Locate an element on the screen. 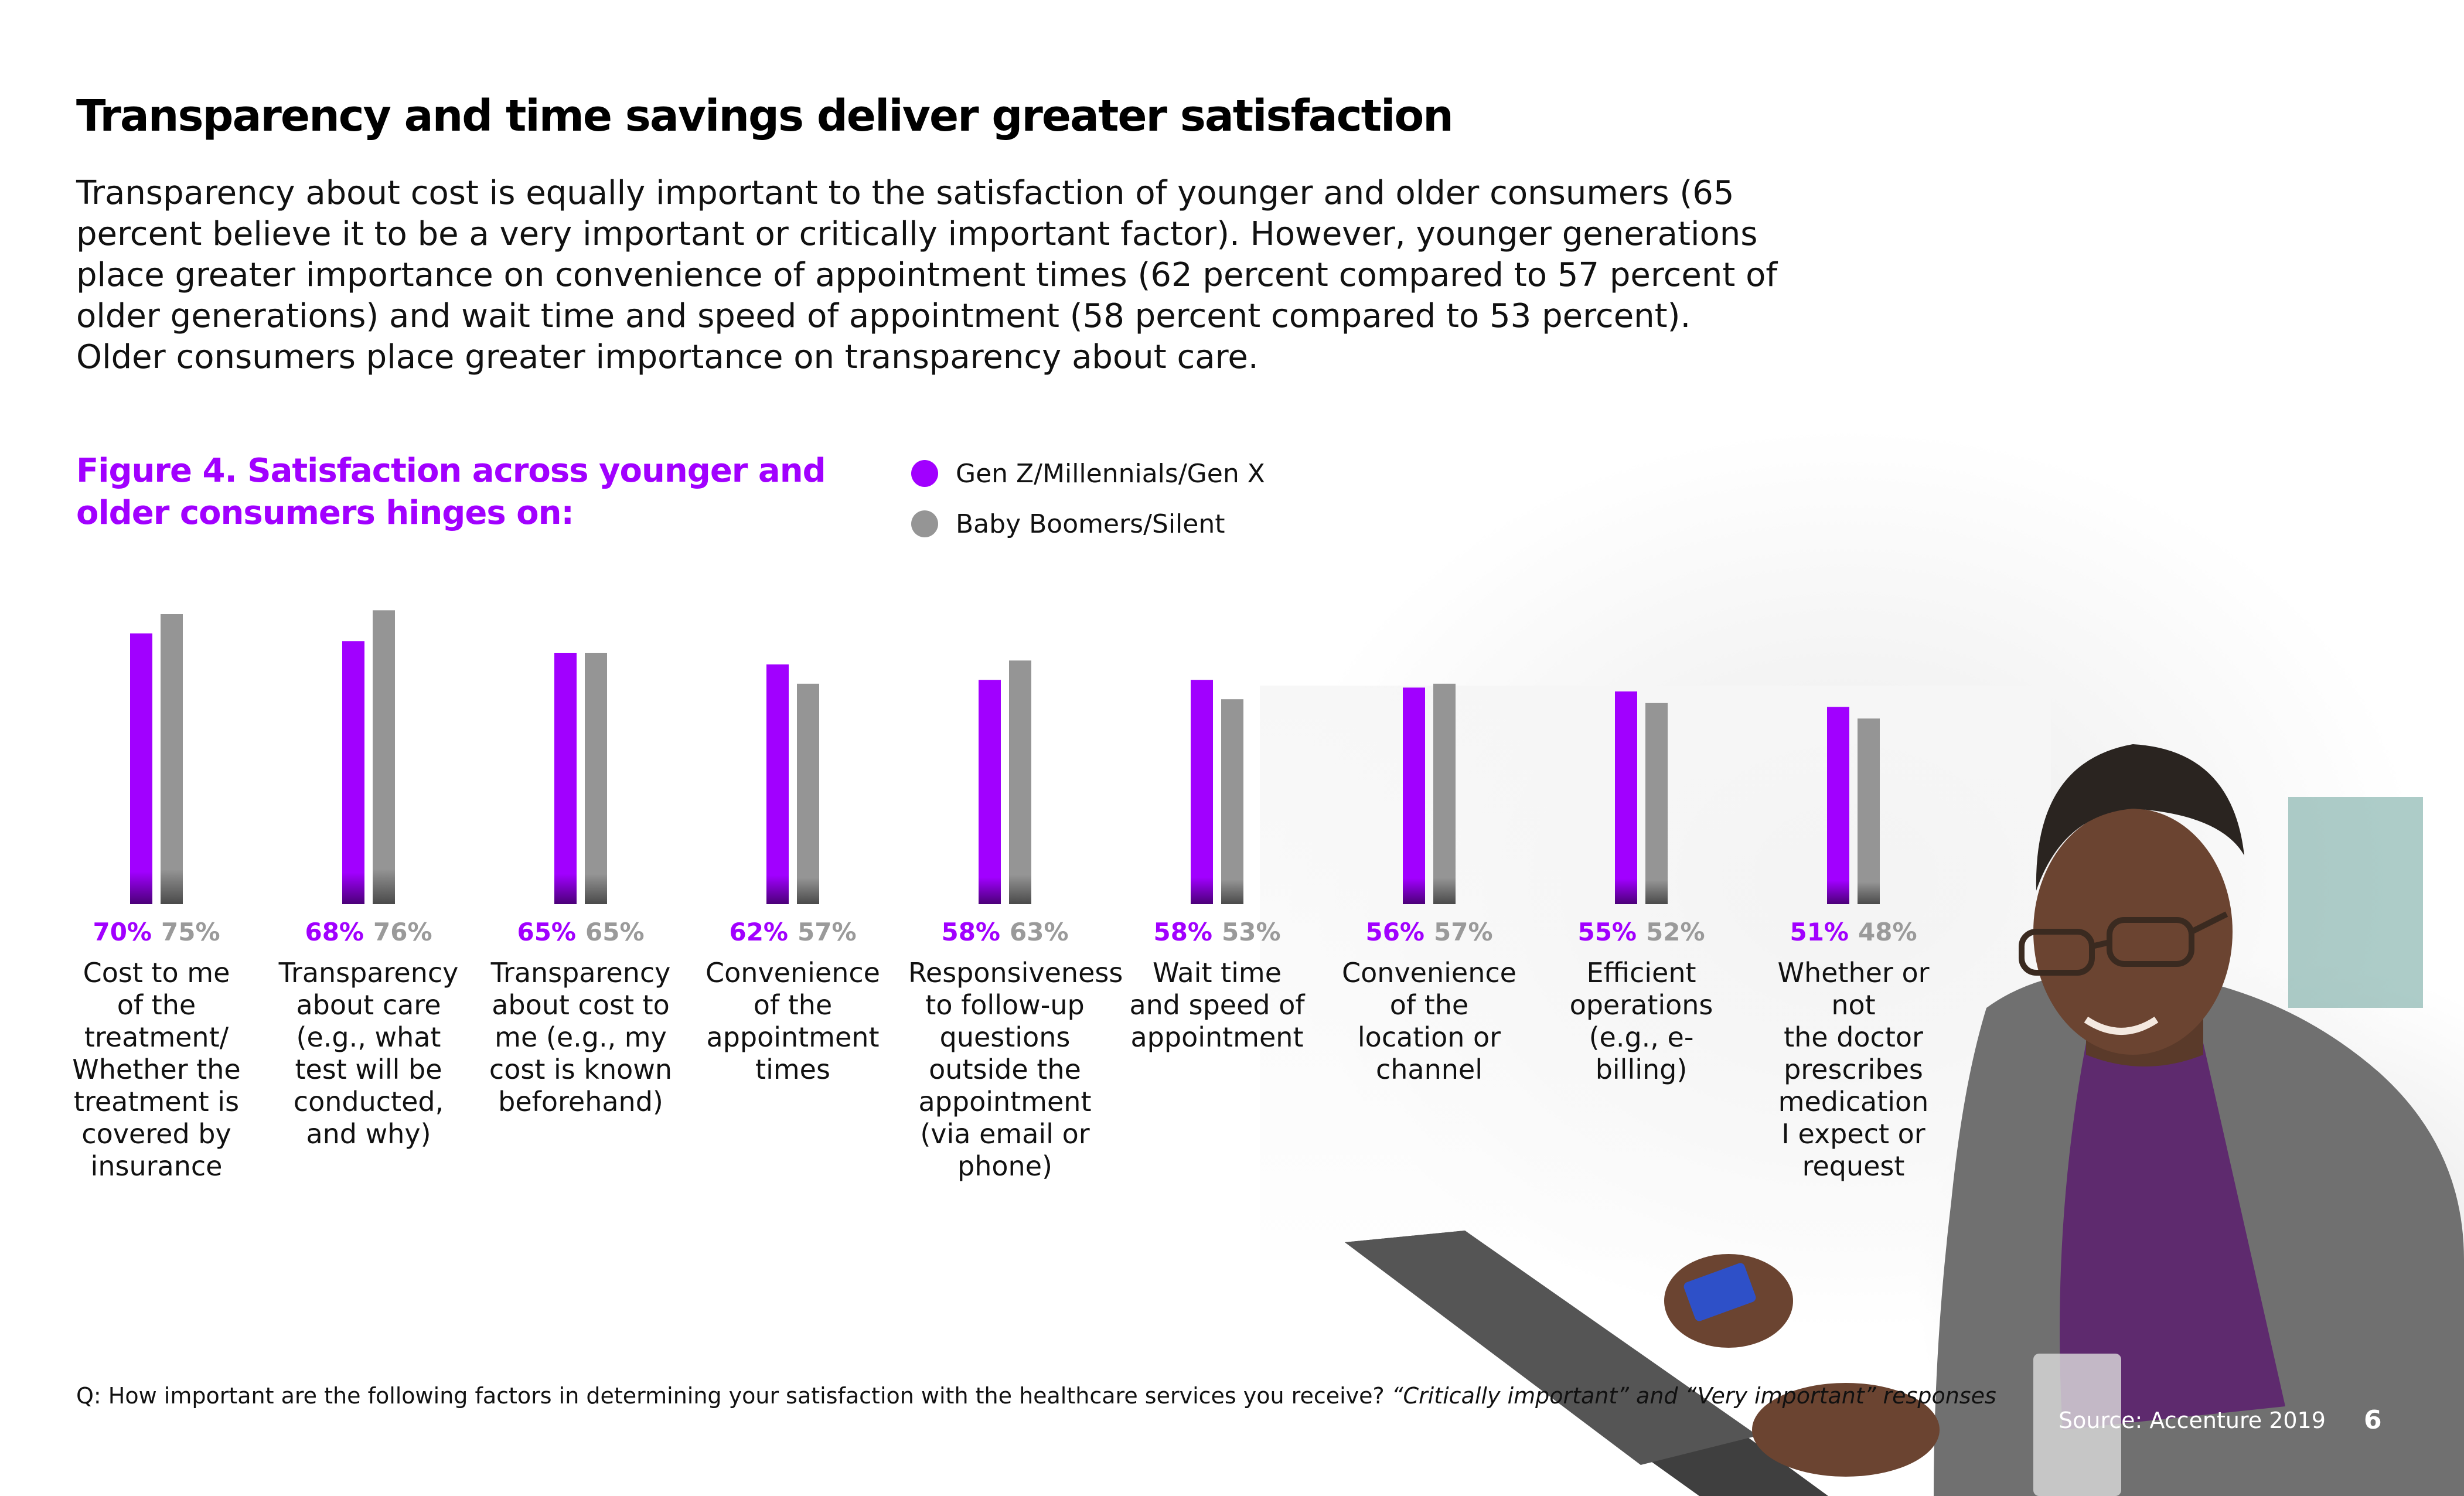  legend-label-younger: Gen Z/Millennials/Gen X is located at coordinates (1110, 473).